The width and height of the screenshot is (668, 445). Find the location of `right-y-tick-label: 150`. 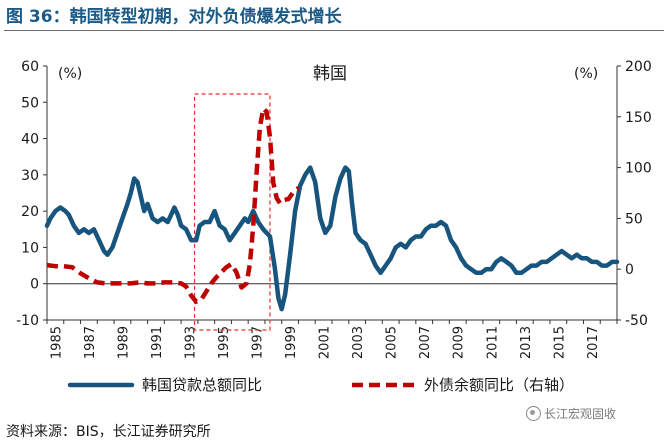

right-y-tick-label: 150 is located at coordinates (638, 118).